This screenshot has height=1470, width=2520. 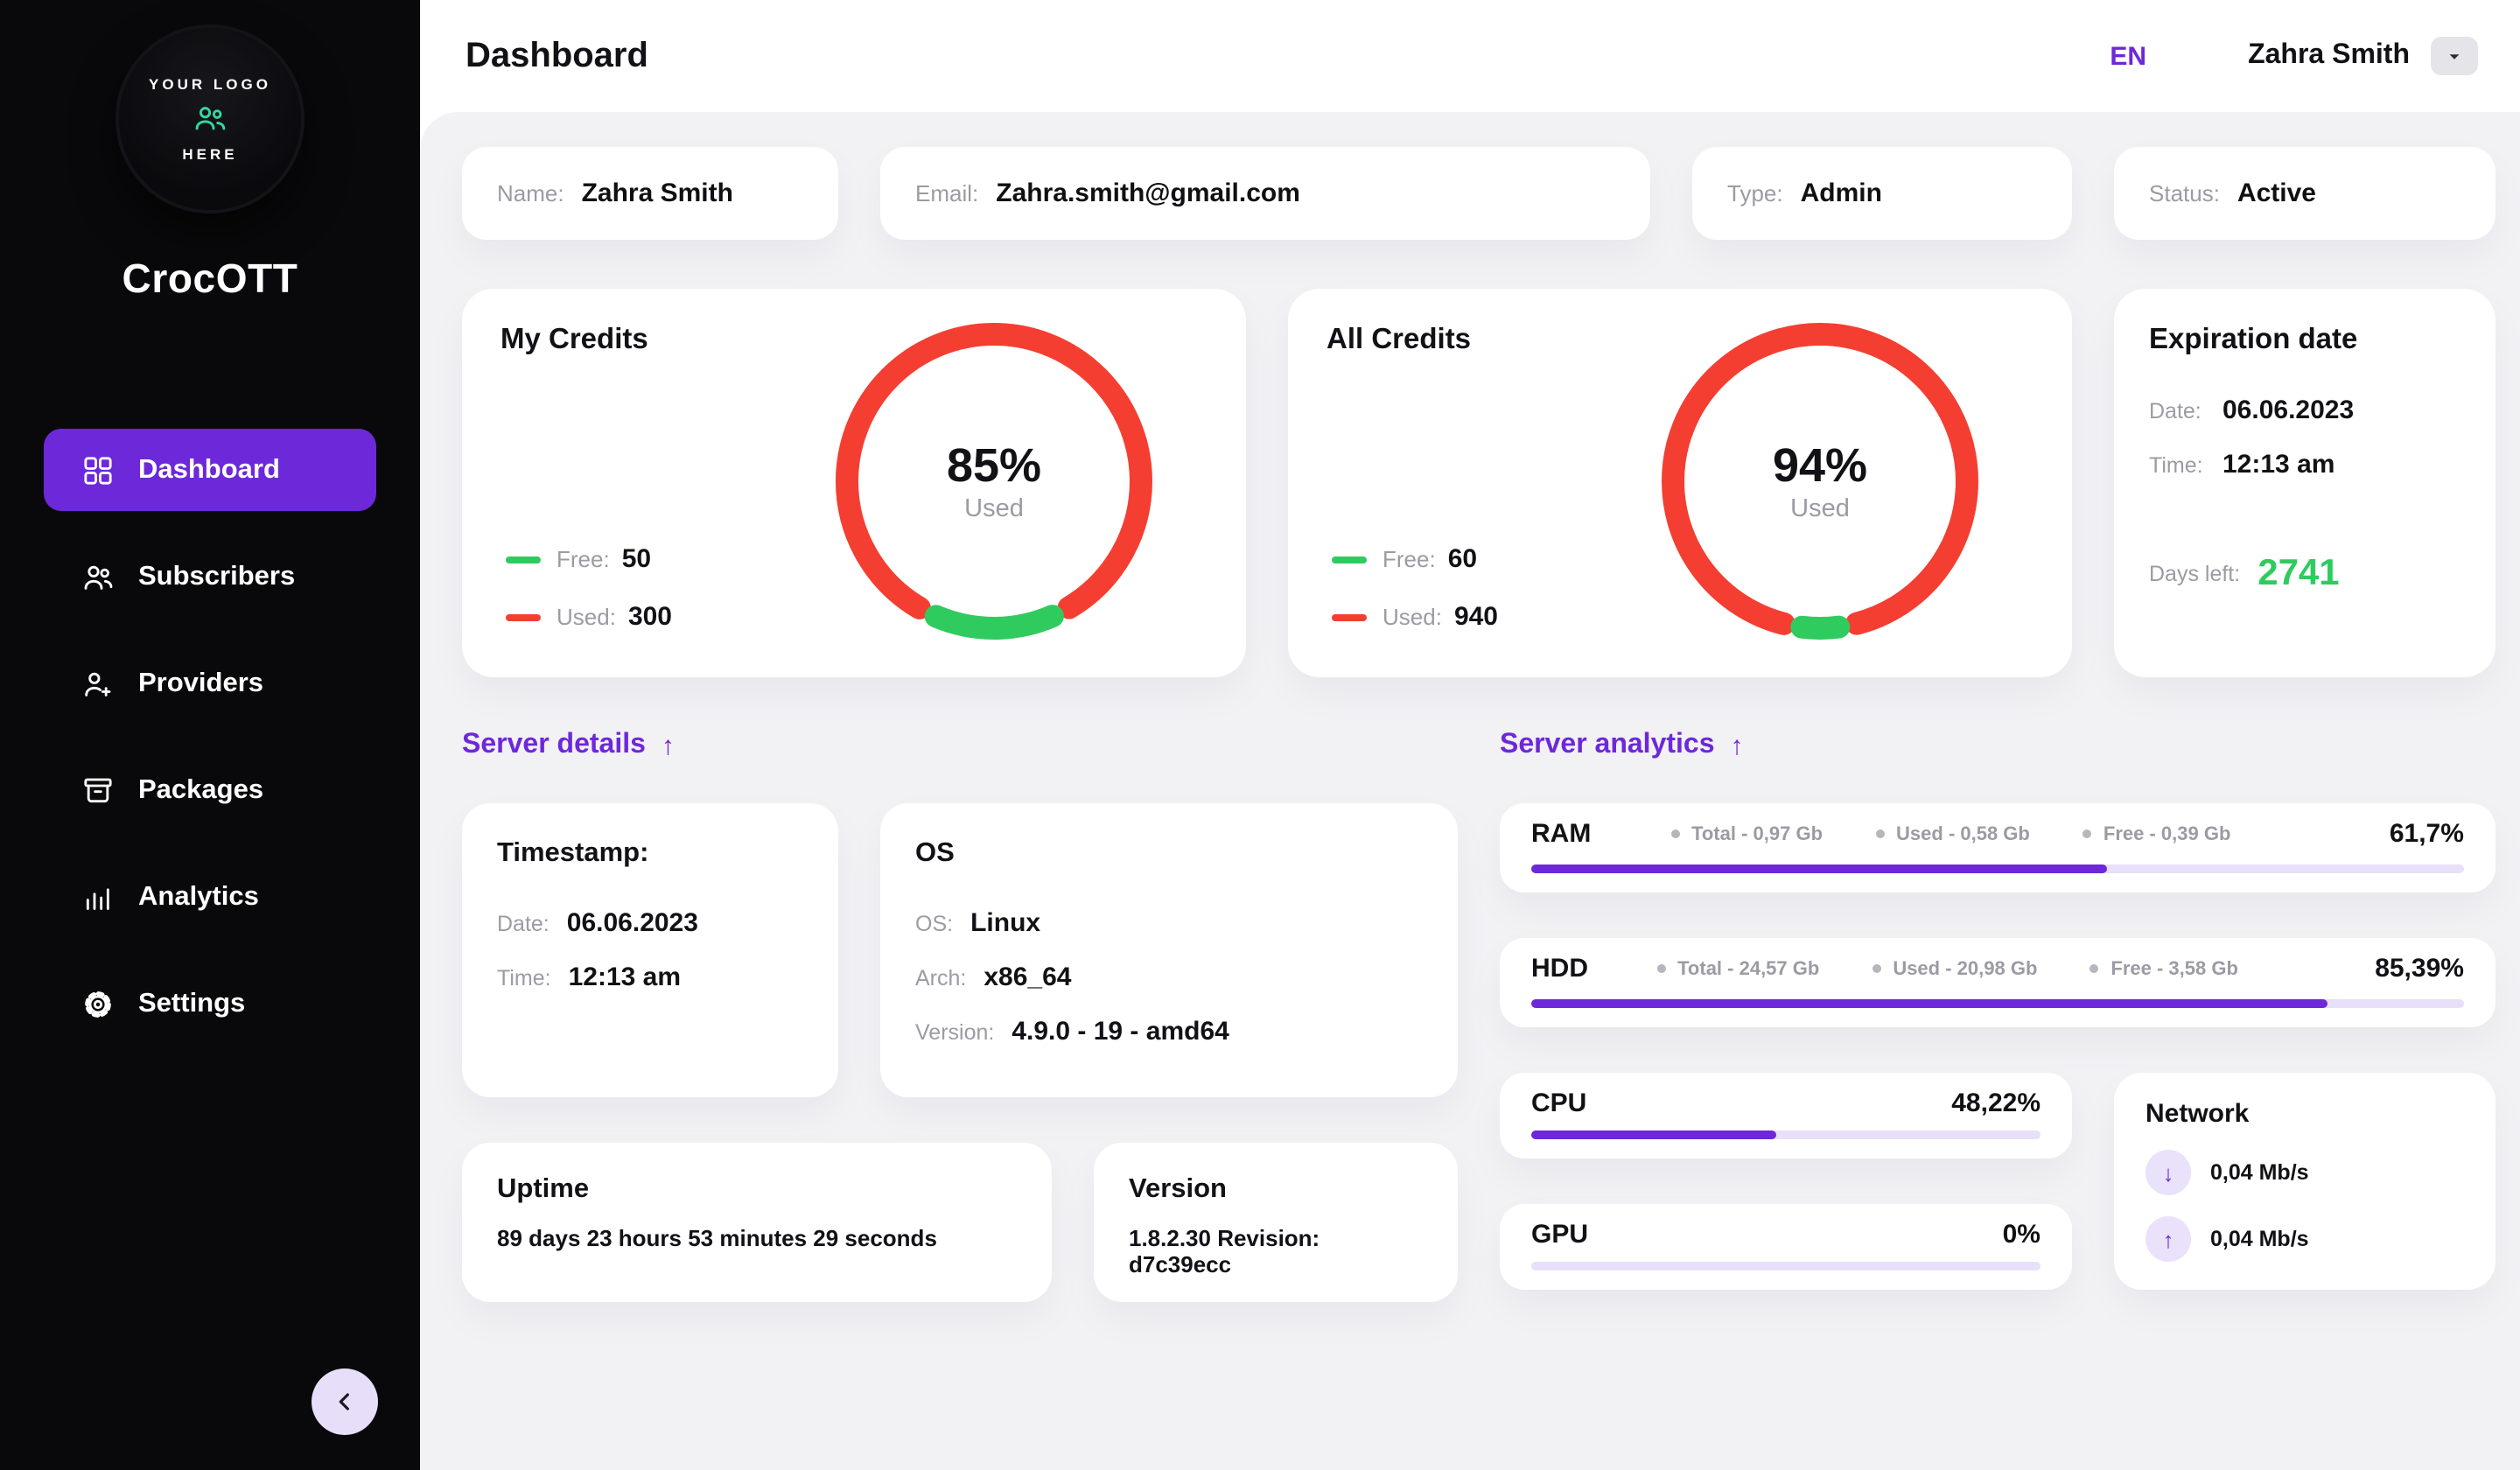 What do you see at coordinates (1785, 1134) in the screenshot?
I see `cpu-progress-track` at bounding box center [1785, 1134].